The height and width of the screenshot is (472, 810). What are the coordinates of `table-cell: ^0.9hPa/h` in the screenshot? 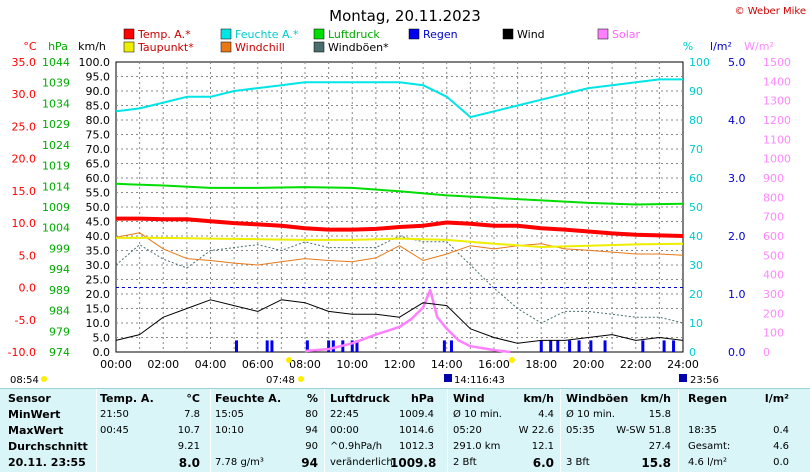 It's located at (356, 446).